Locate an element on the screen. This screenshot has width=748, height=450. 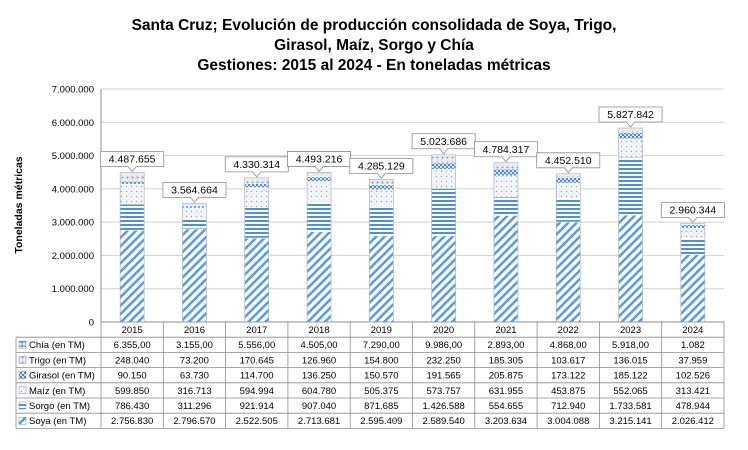
table-cell-girasol: 185.122 is located at coordinates (630, 376).